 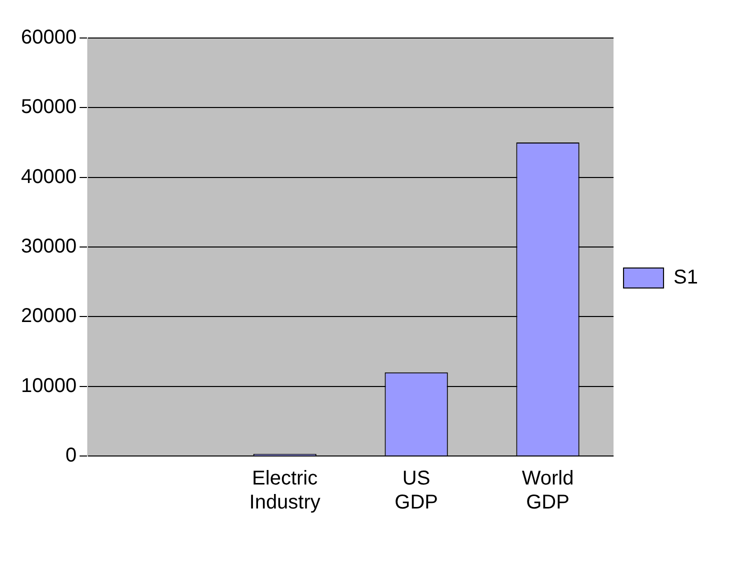 What do you see at coordinates (284, 491) in the screenshot?
I see `x-tick-label: Electric Industry` at bounding box center [284, 491].